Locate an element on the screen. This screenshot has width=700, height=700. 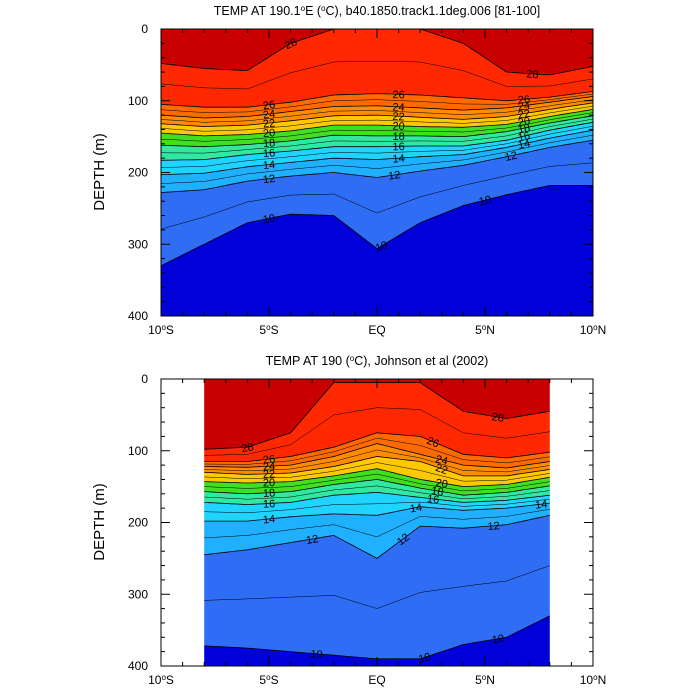
x-tick-label: EQ is located at coordinates (376, 330).